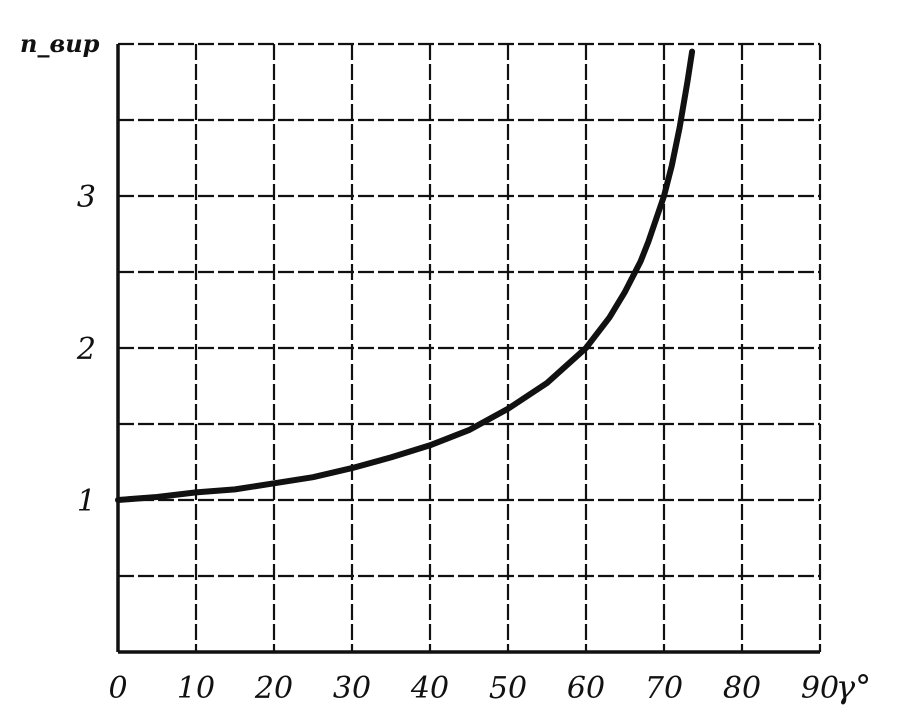  Describe the element at coordinates (60, 43) in the screenshot. I see `y-axis-label: n_вир` at that location.